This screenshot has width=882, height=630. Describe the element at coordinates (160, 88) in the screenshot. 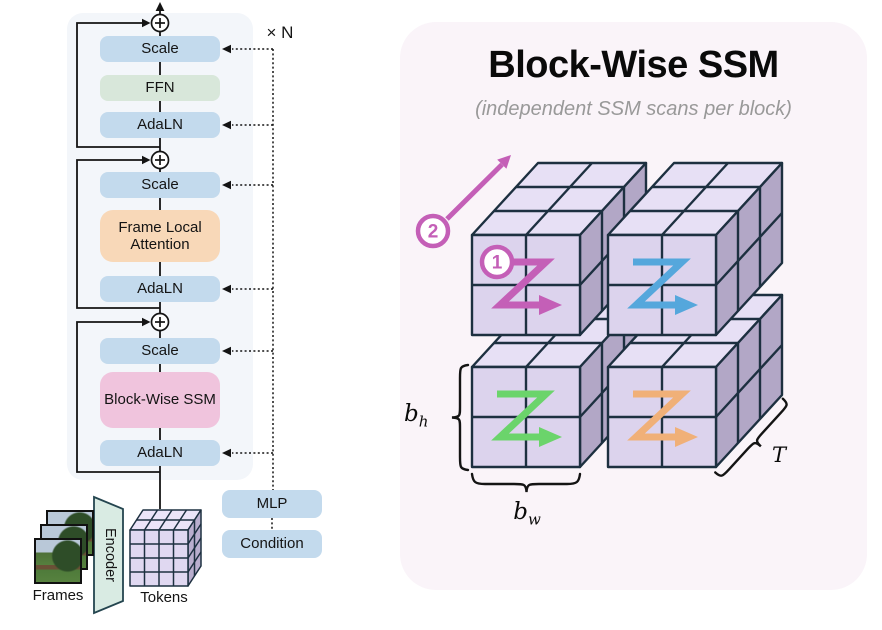

I see `ffn-box: FFN` at that location.